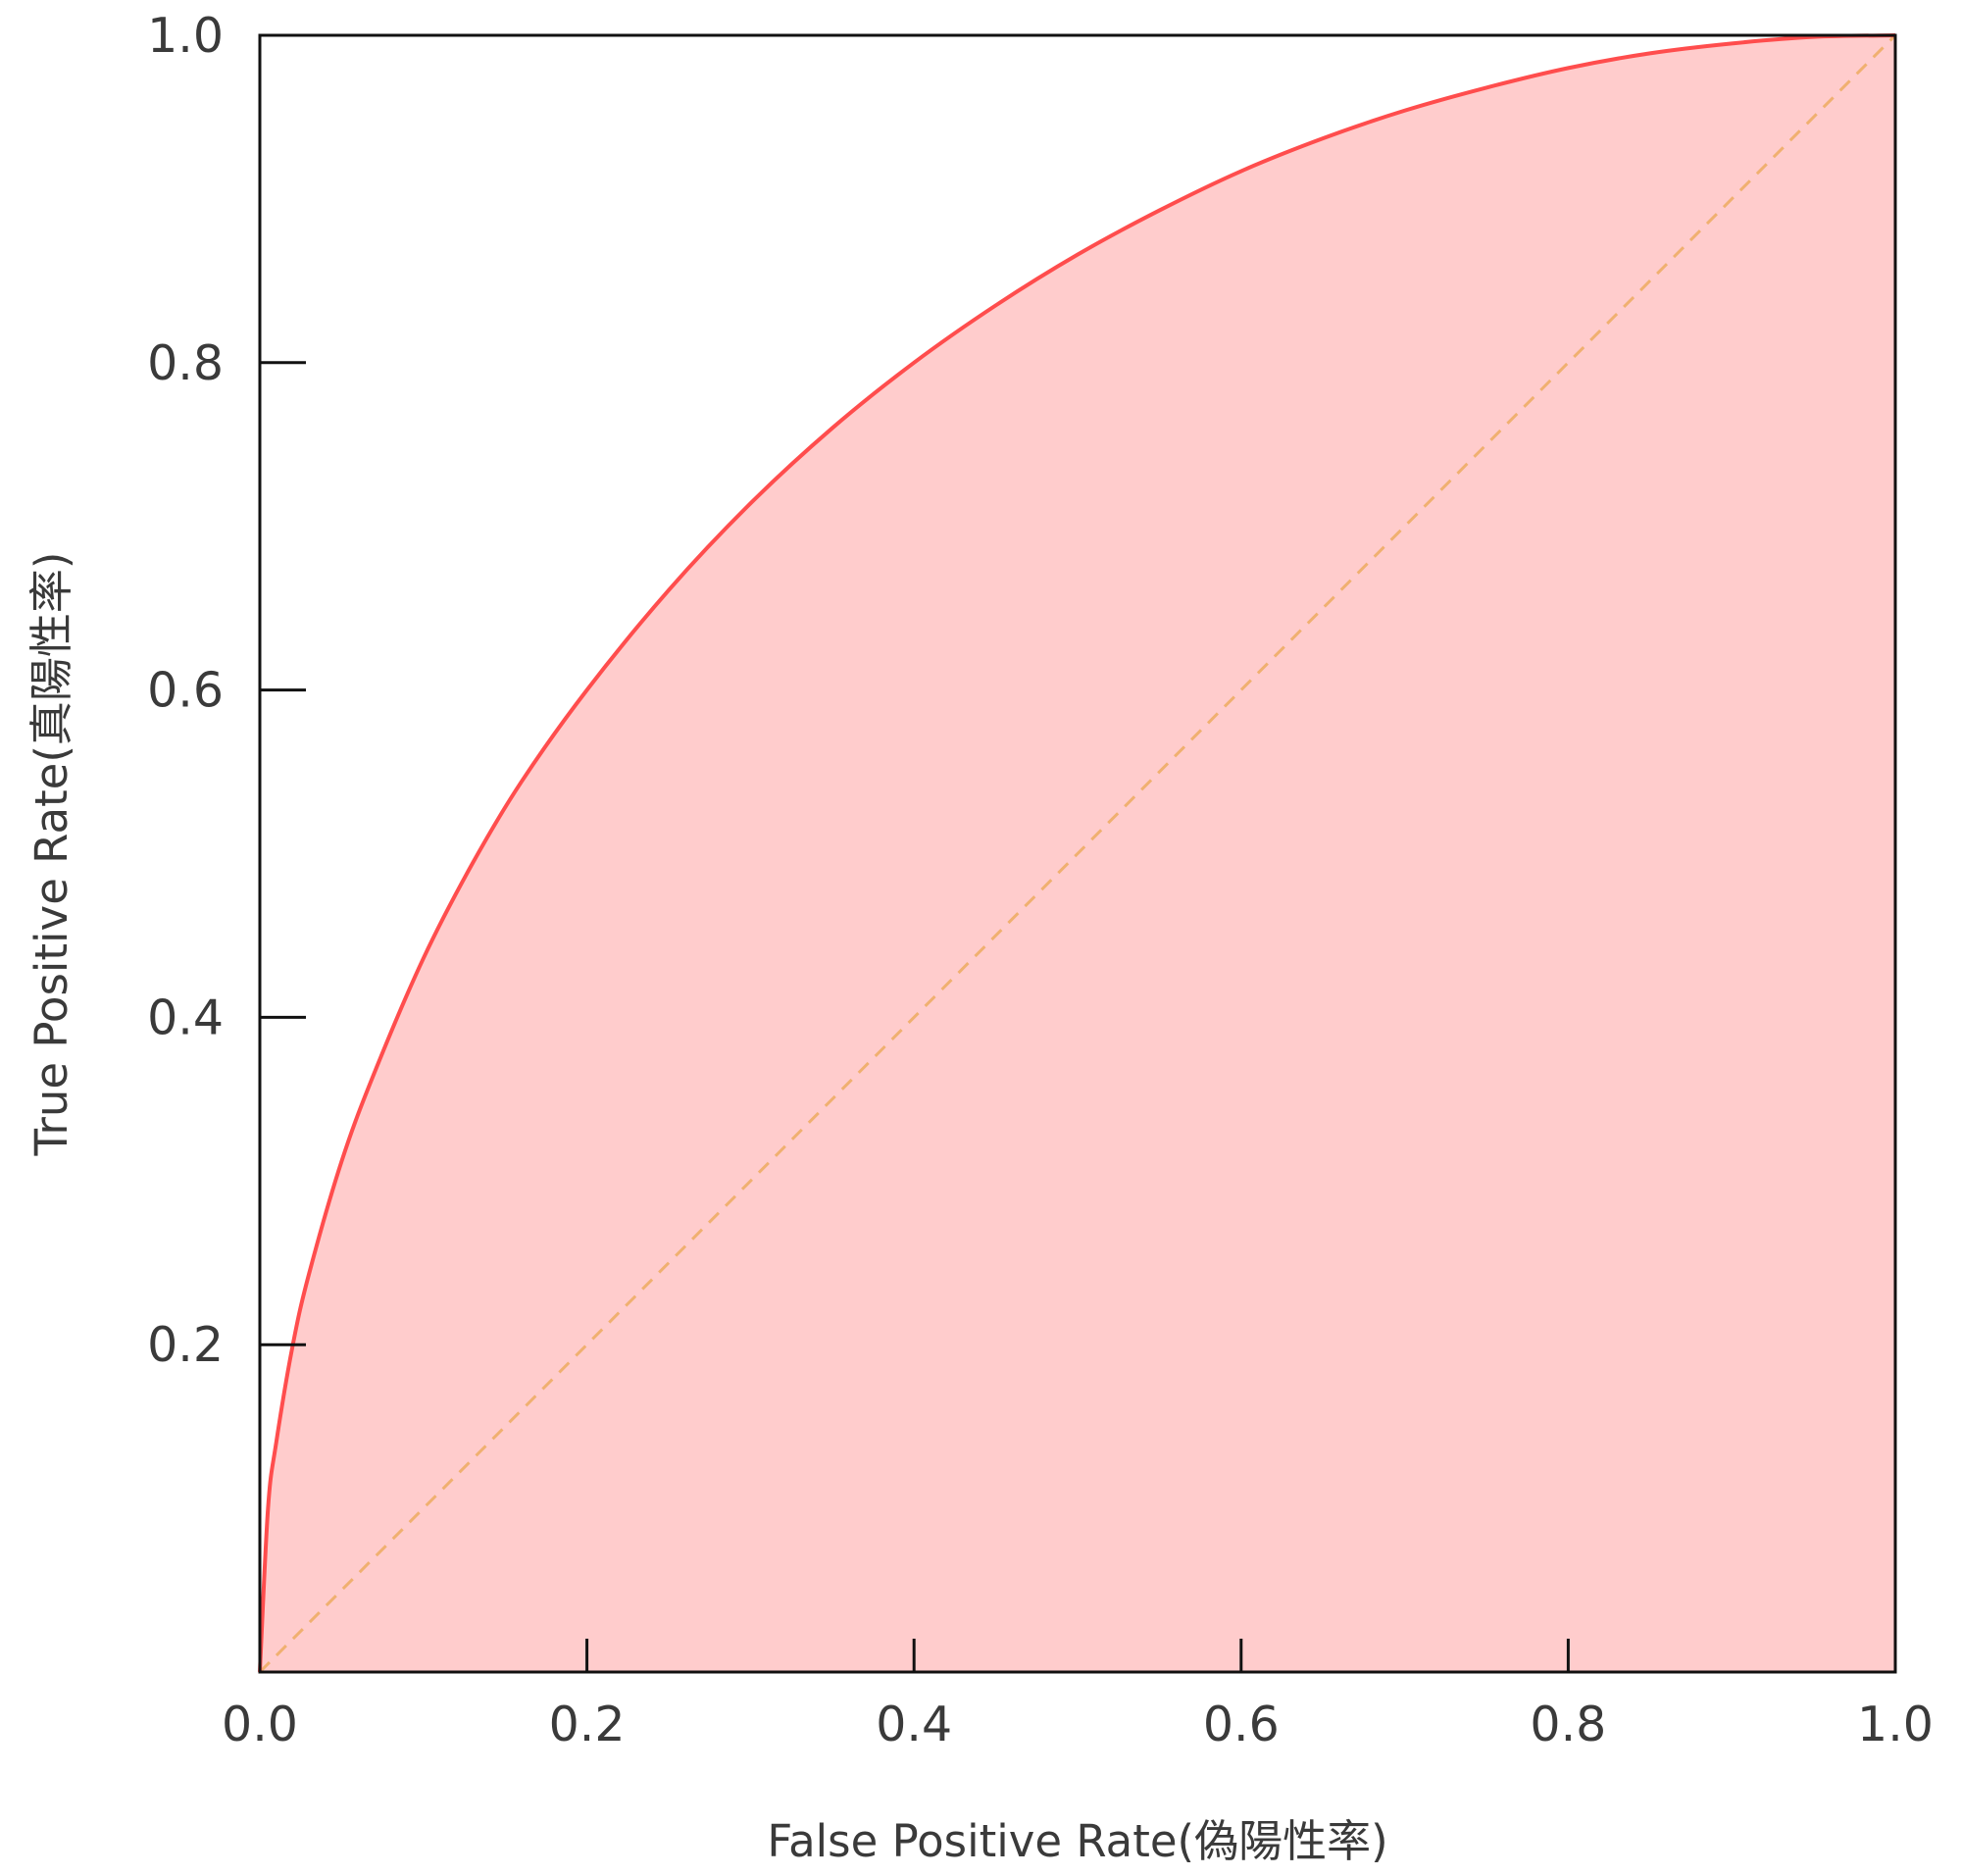  I want to click on y-axis-title: True Positive Rate(真陽性率), so click(51, 854).